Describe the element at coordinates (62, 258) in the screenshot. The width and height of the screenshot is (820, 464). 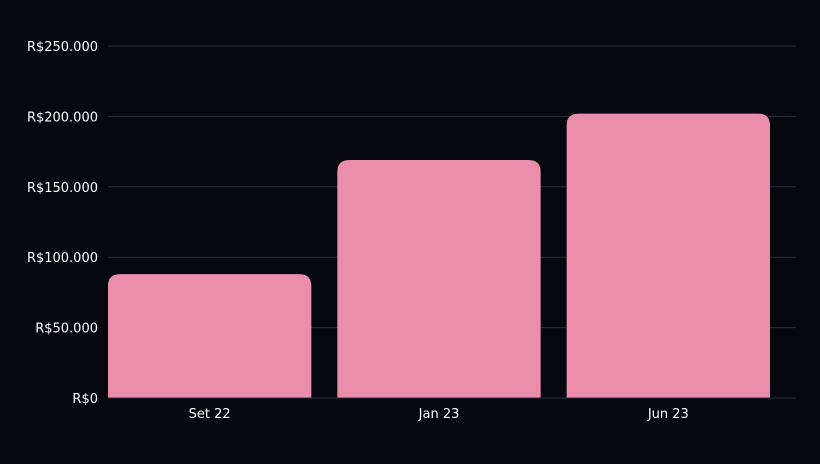
I see `y-tick-label: R$100.000` at that location.